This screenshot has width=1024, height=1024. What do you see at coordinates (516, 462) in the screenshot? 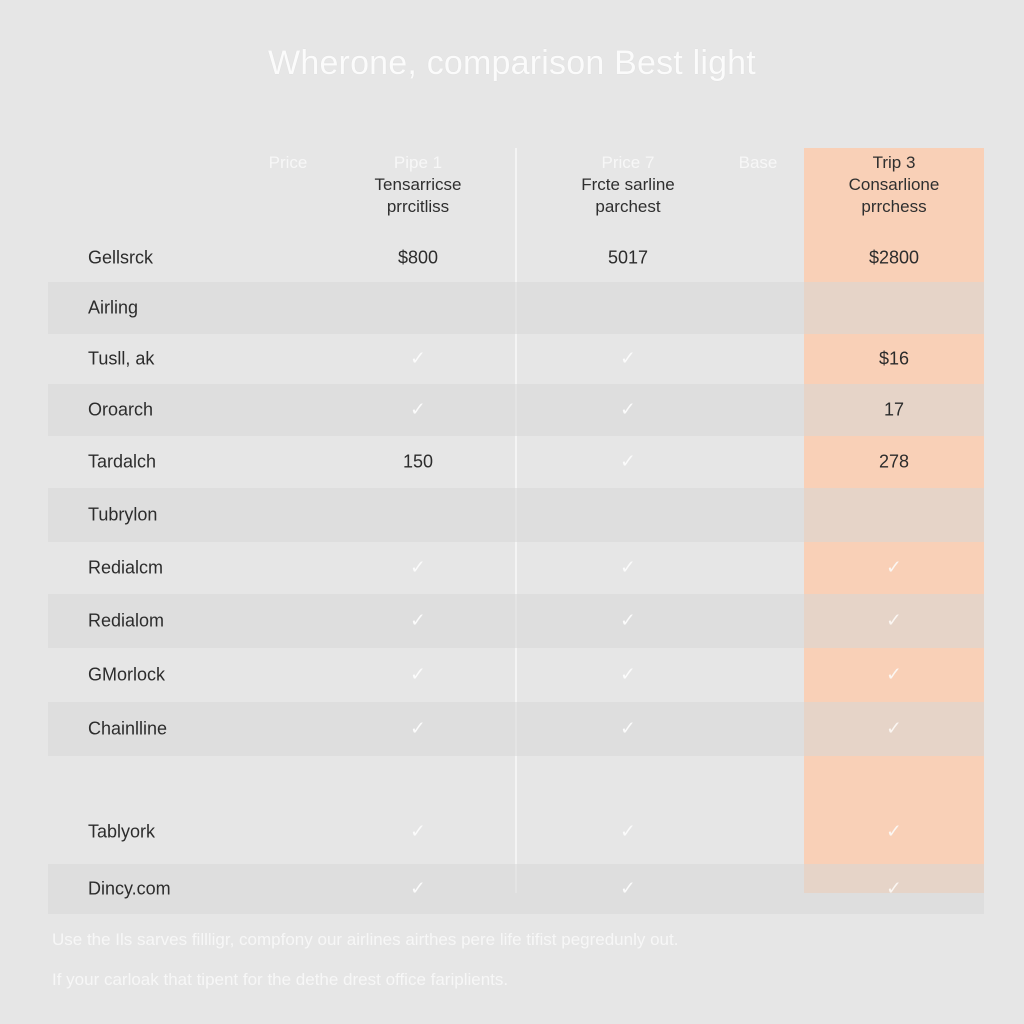
I see `table-row: Tardalch 150 ✓ 278` at bounding box center [516, 462].